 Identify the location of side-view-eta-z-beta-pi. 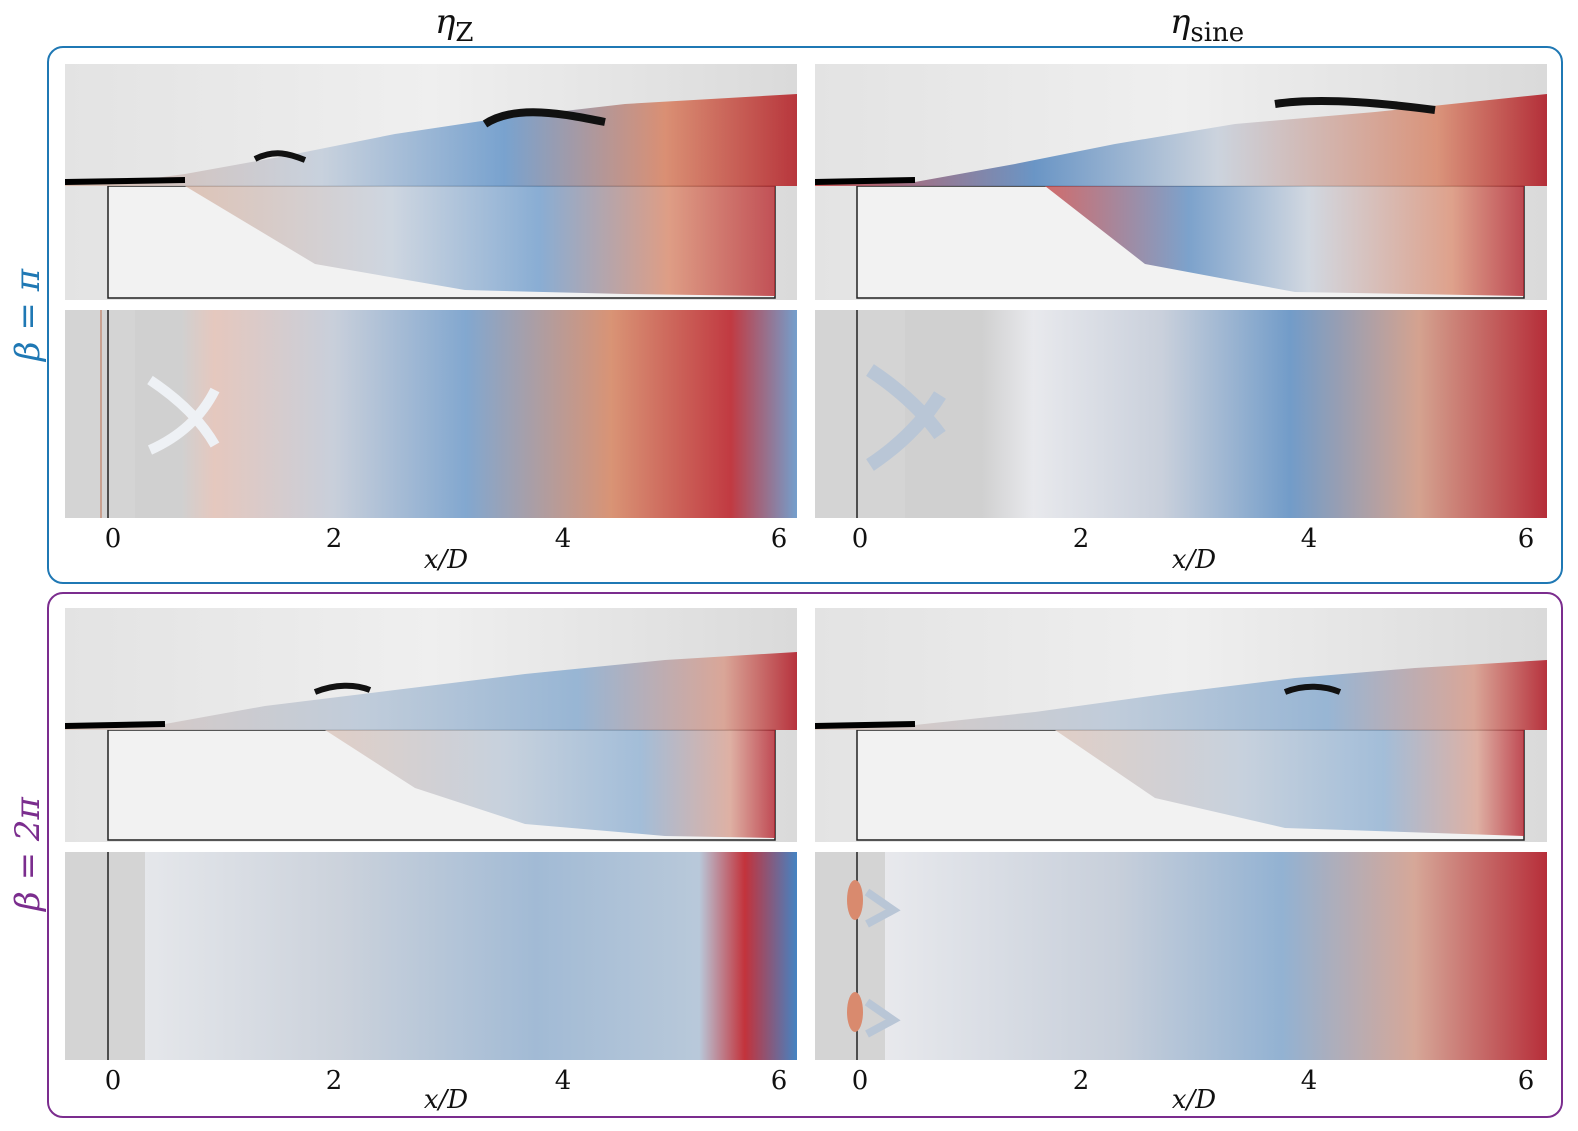
(431, 182).